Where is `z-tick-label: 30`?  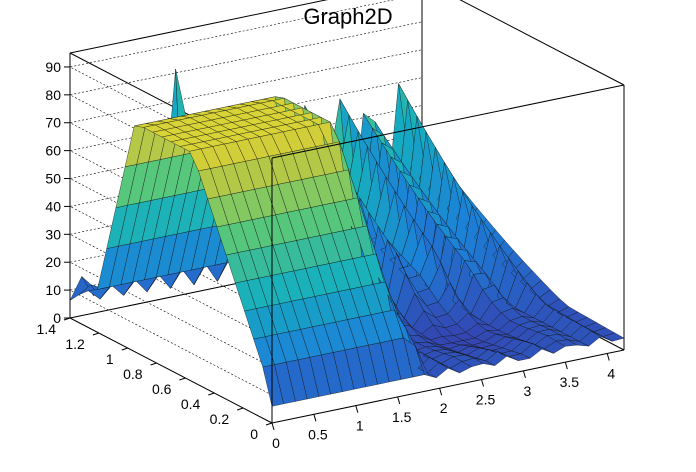 z-tick-label: 30 is located at coordinates (53, 234).